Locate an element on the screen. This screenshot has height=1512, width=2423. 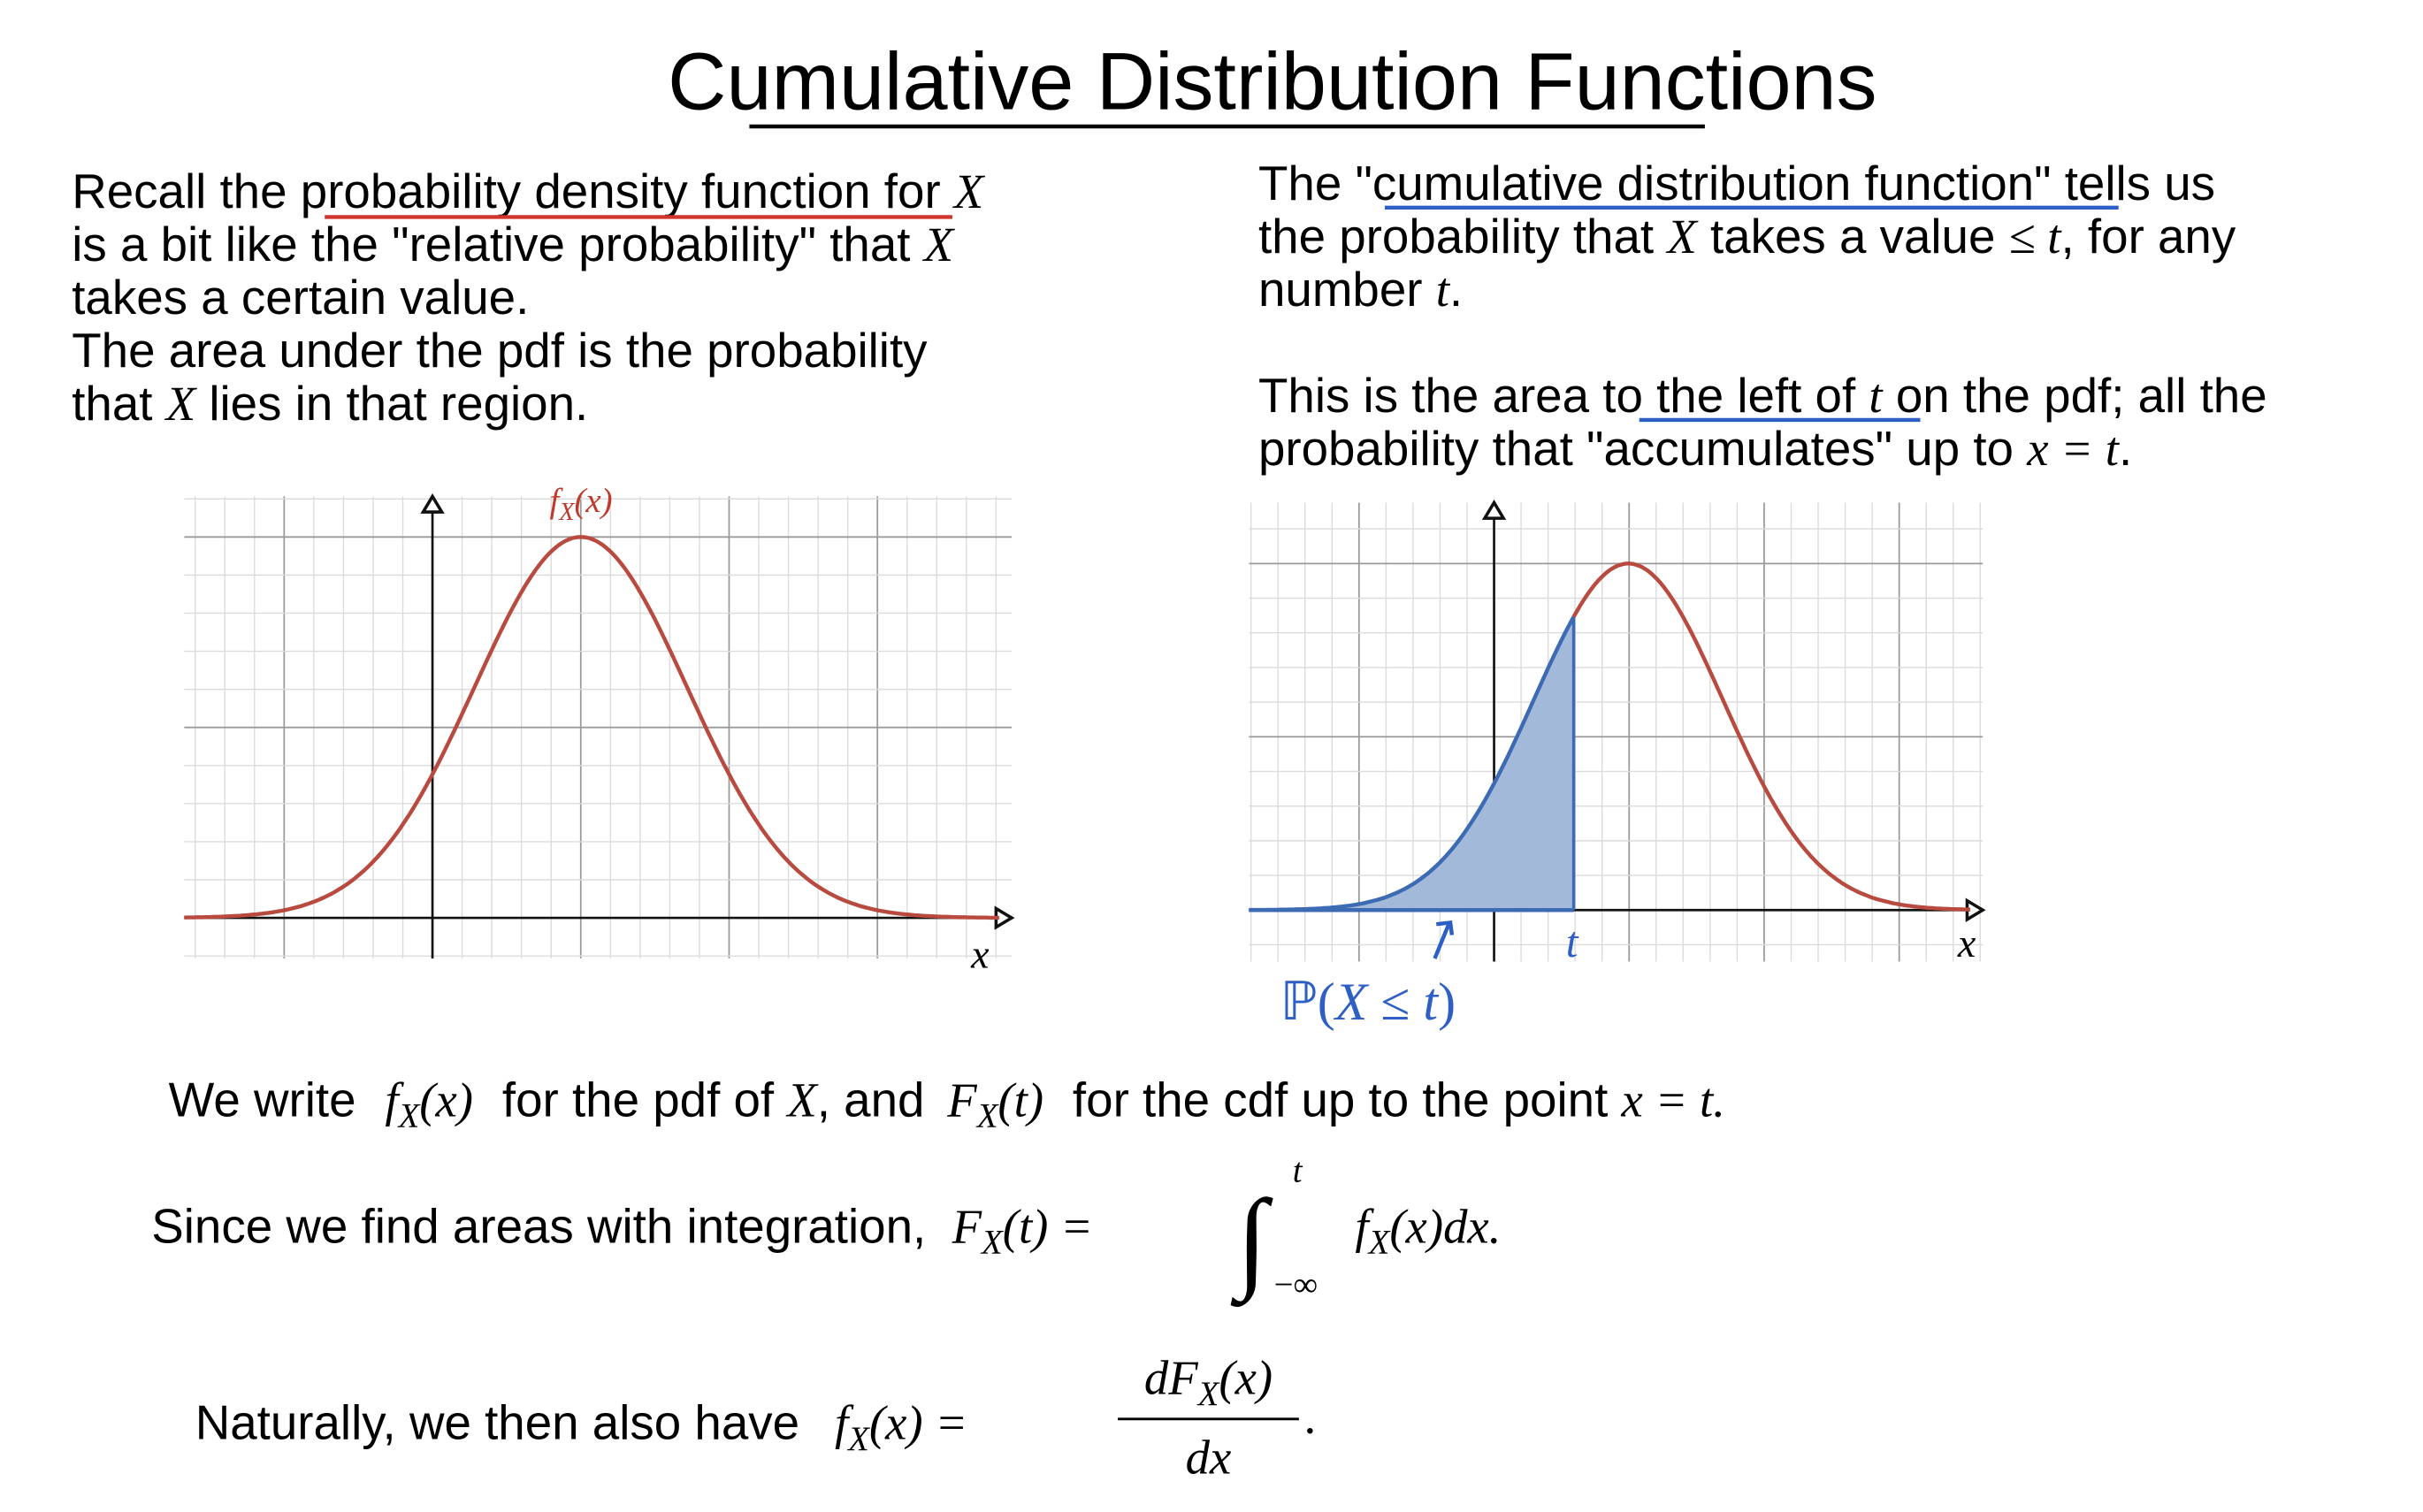
integral-upper: t is located at coordinates (1298, 1170).